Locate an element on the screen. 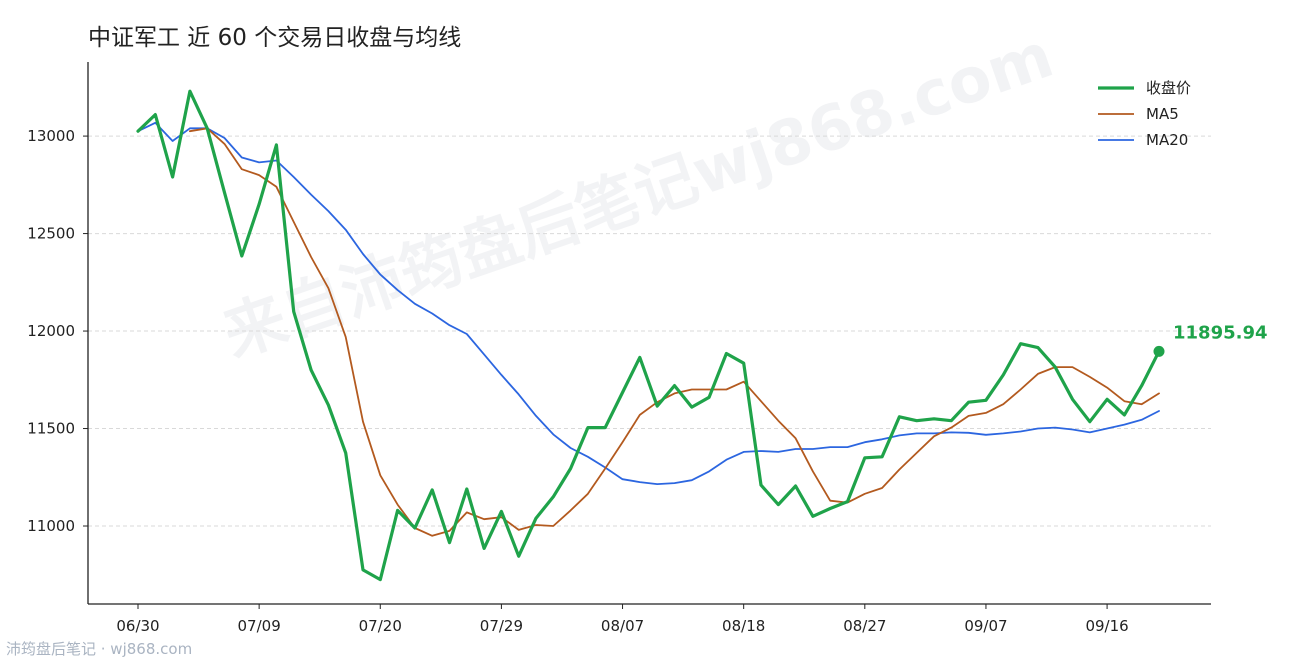 The height and width of the screenshot is (660, 1290). y-tick-label: 11500 is located at coordinates (51, 429).